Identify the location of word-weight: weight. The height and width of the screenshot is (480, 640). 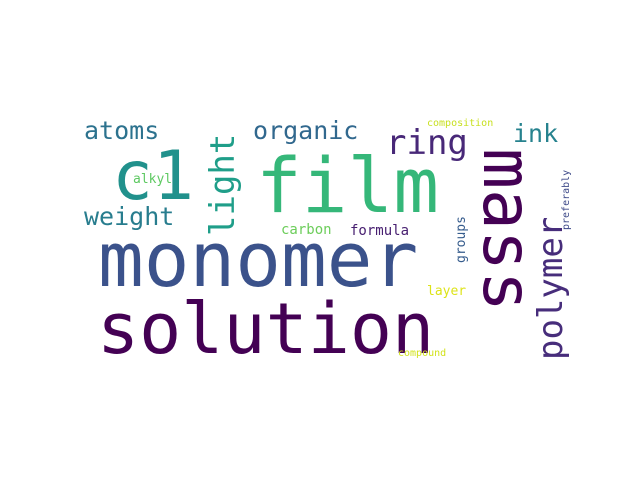
(129, 216).